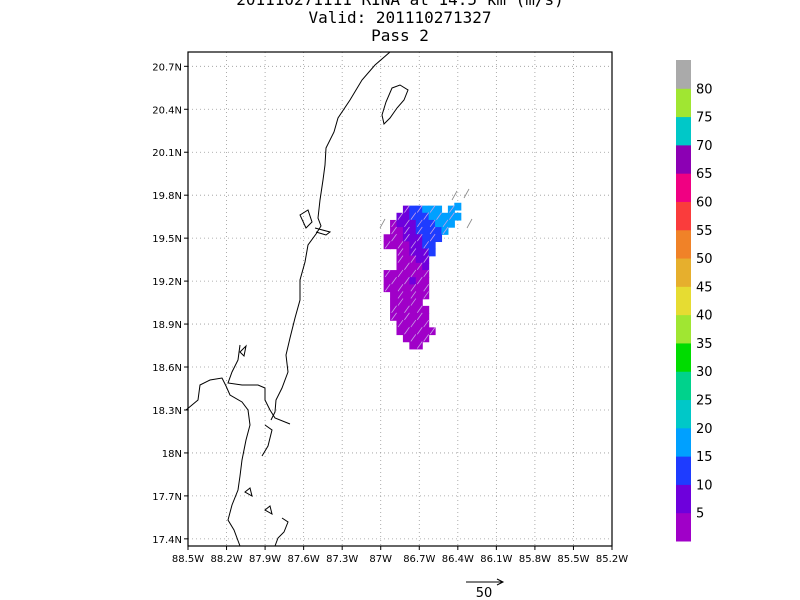 This screenshot has width=800, height=600. What do you see at coordinates (167, 282) in the screenshot?
I see `lat-tick-label: 19.2N` at bounding box center [167, 282].